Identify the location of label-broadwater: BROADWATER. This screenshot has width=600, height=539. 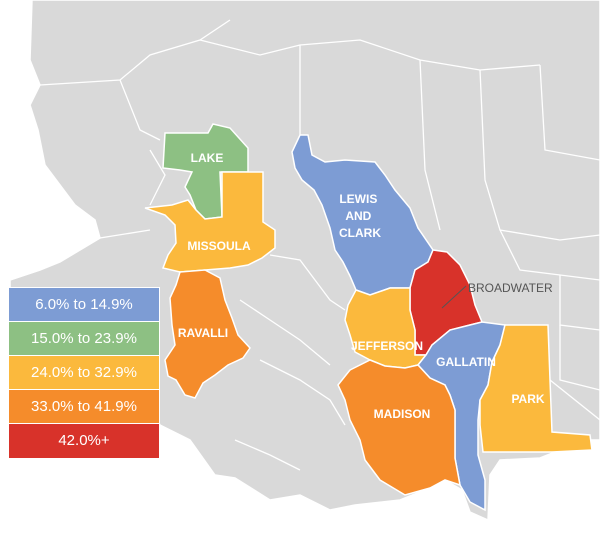
(510, 288).